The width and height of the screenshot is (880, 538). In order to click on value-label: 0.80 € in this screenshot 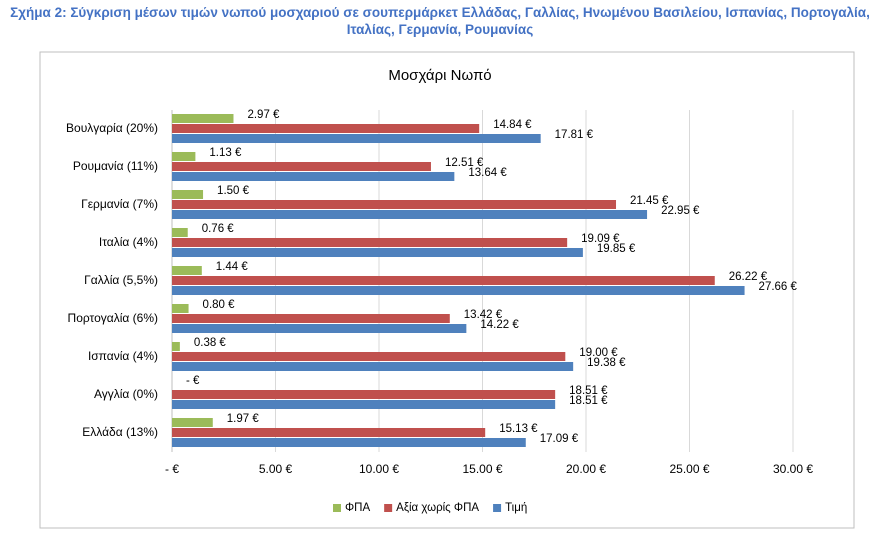, I will do `click(219, 305)`.